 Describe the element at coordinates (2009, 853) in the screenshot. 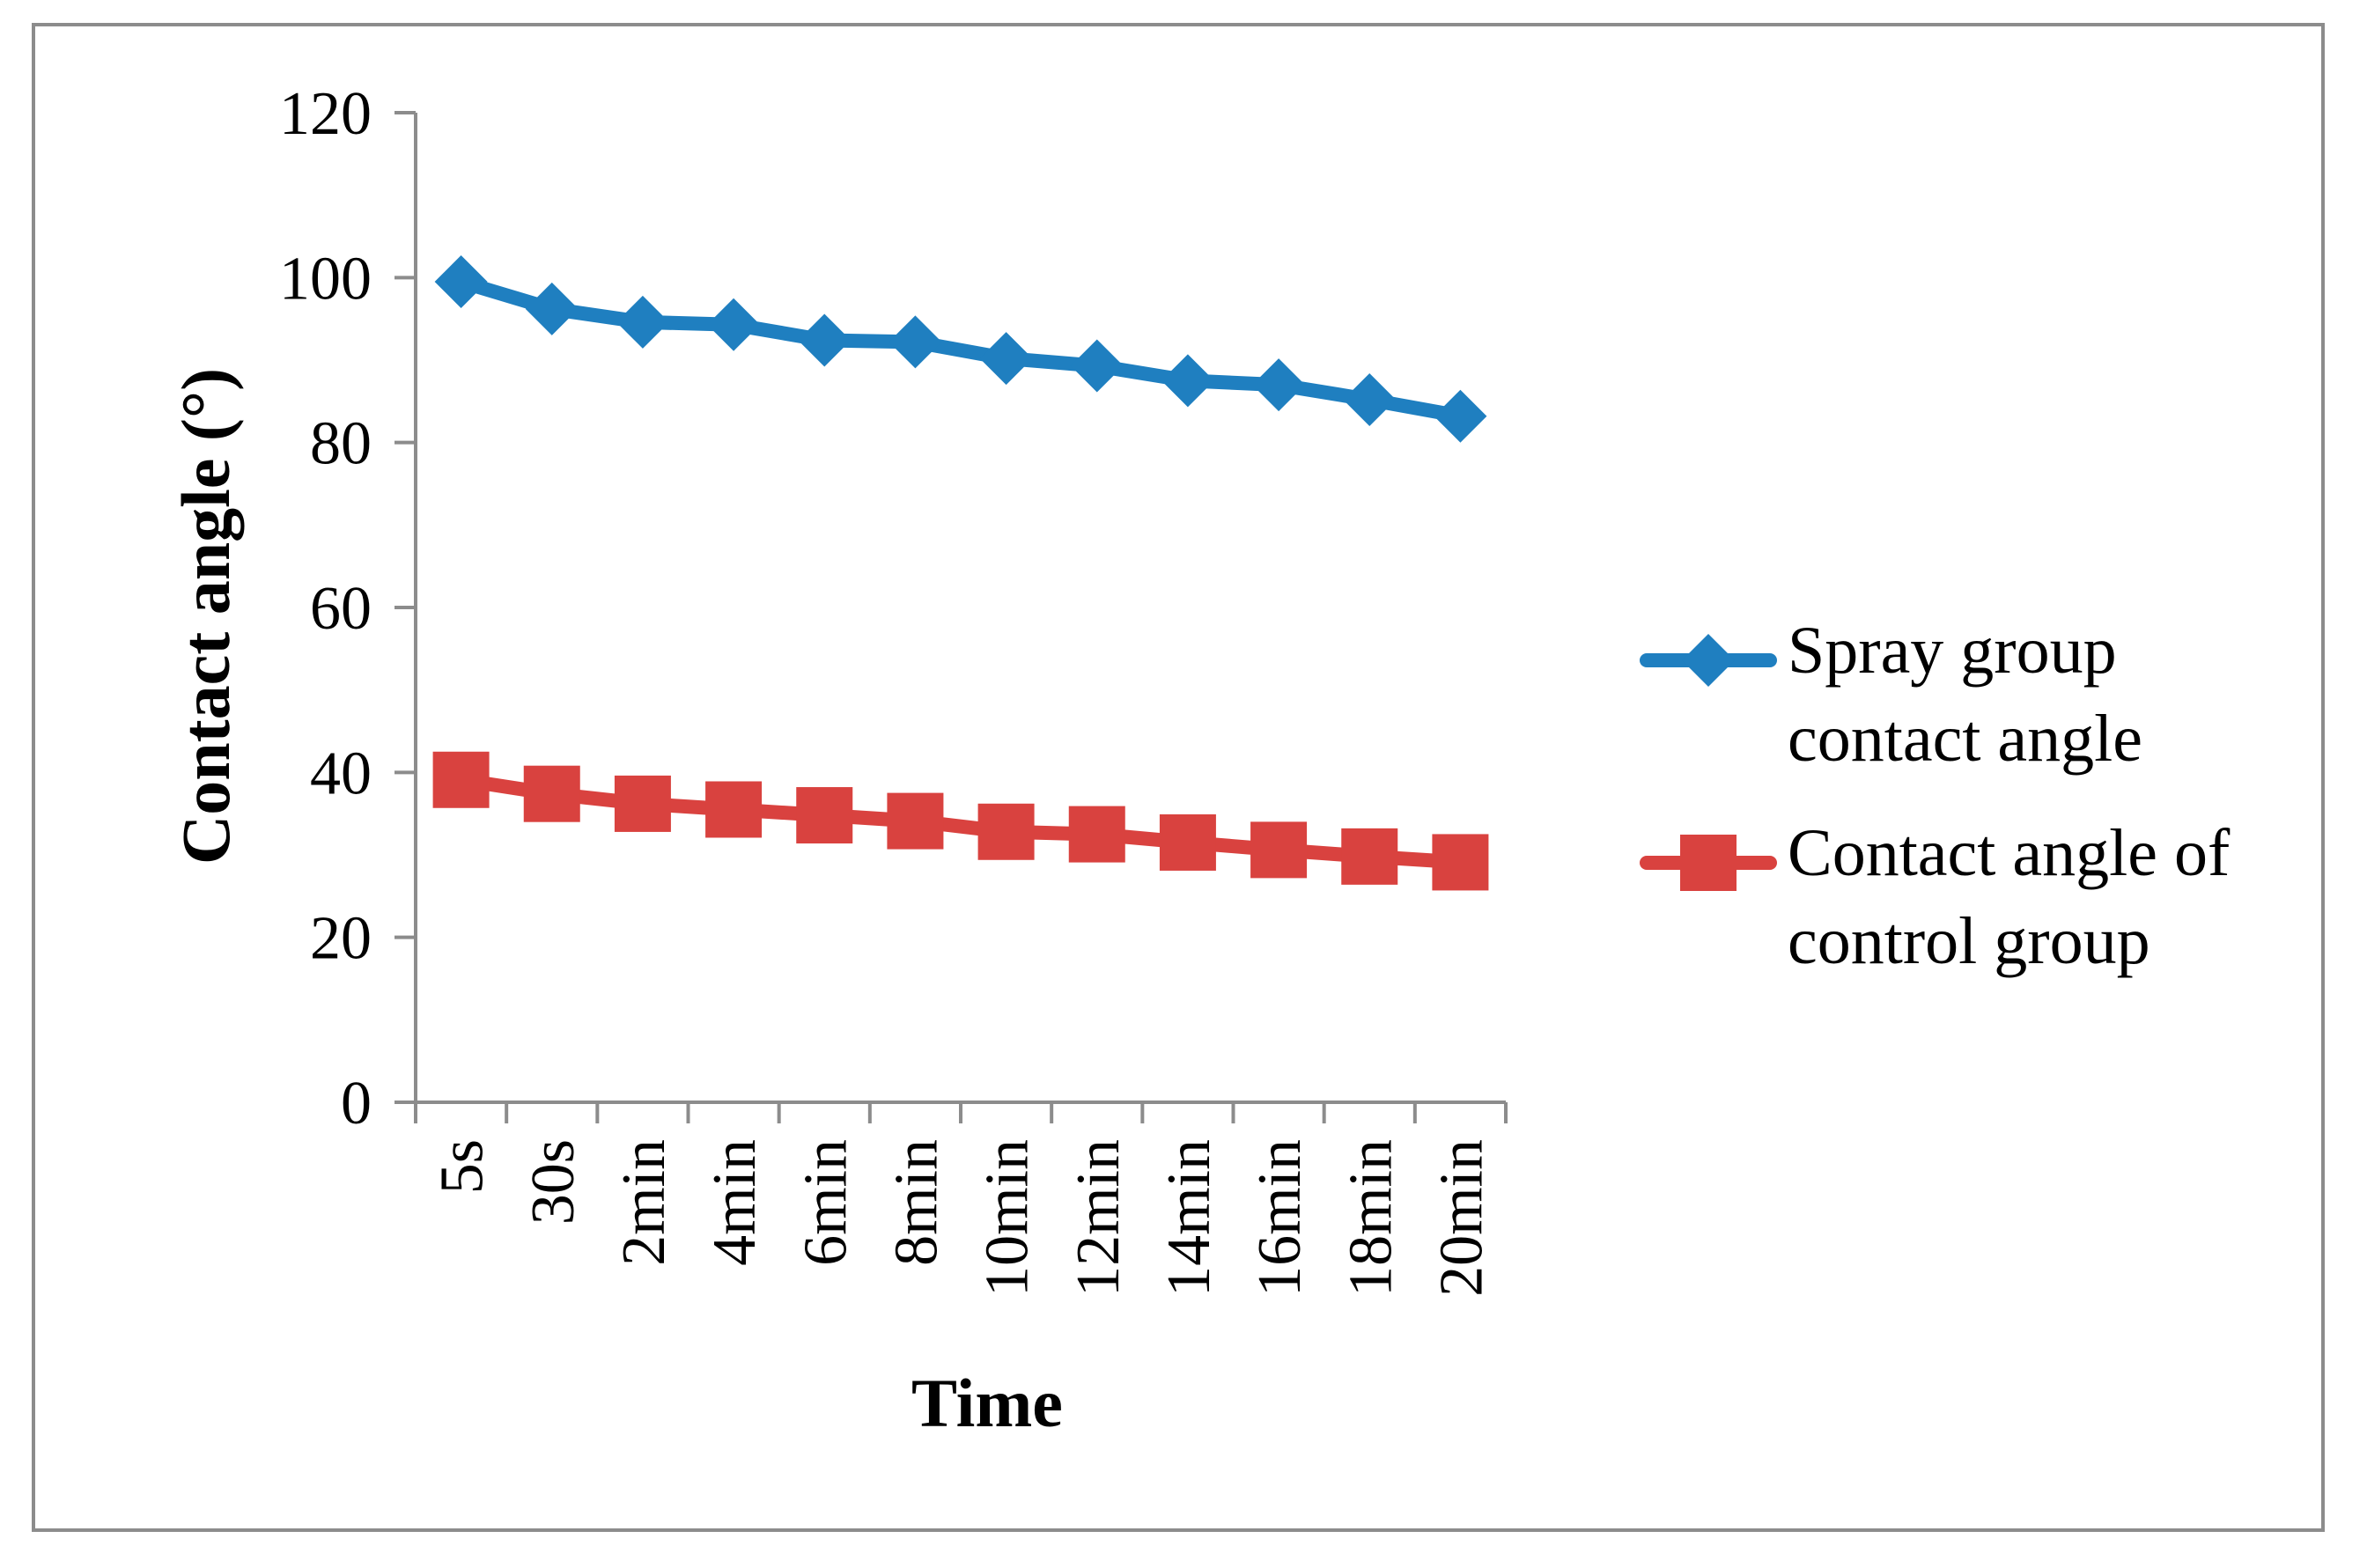

I see `legend-label: Contact angle of` at that location.